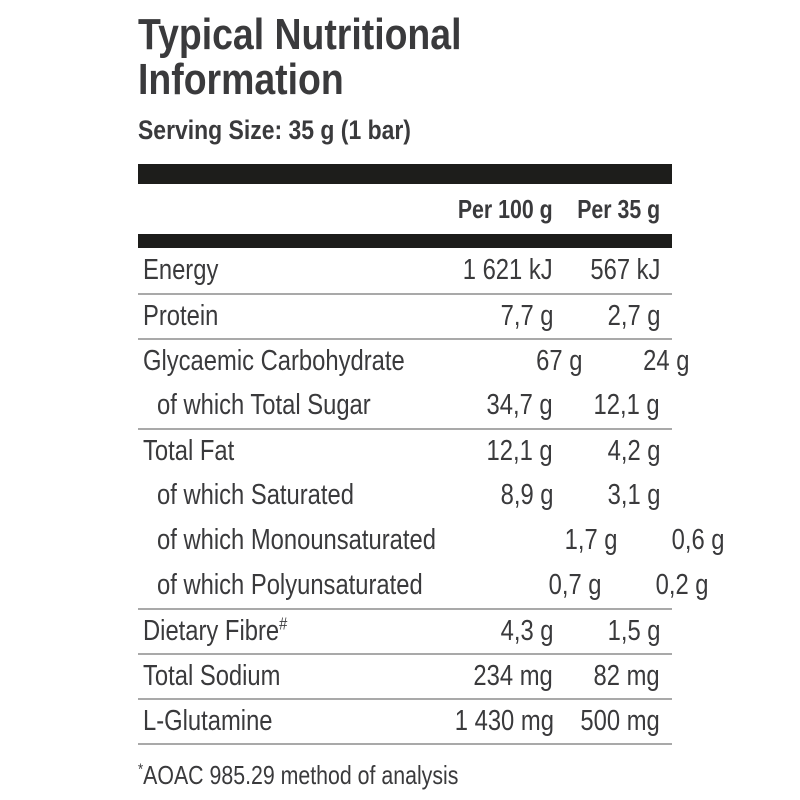  I want to click on footnote-text: AOAC 985.29 method of analysis, so click(301, 775).